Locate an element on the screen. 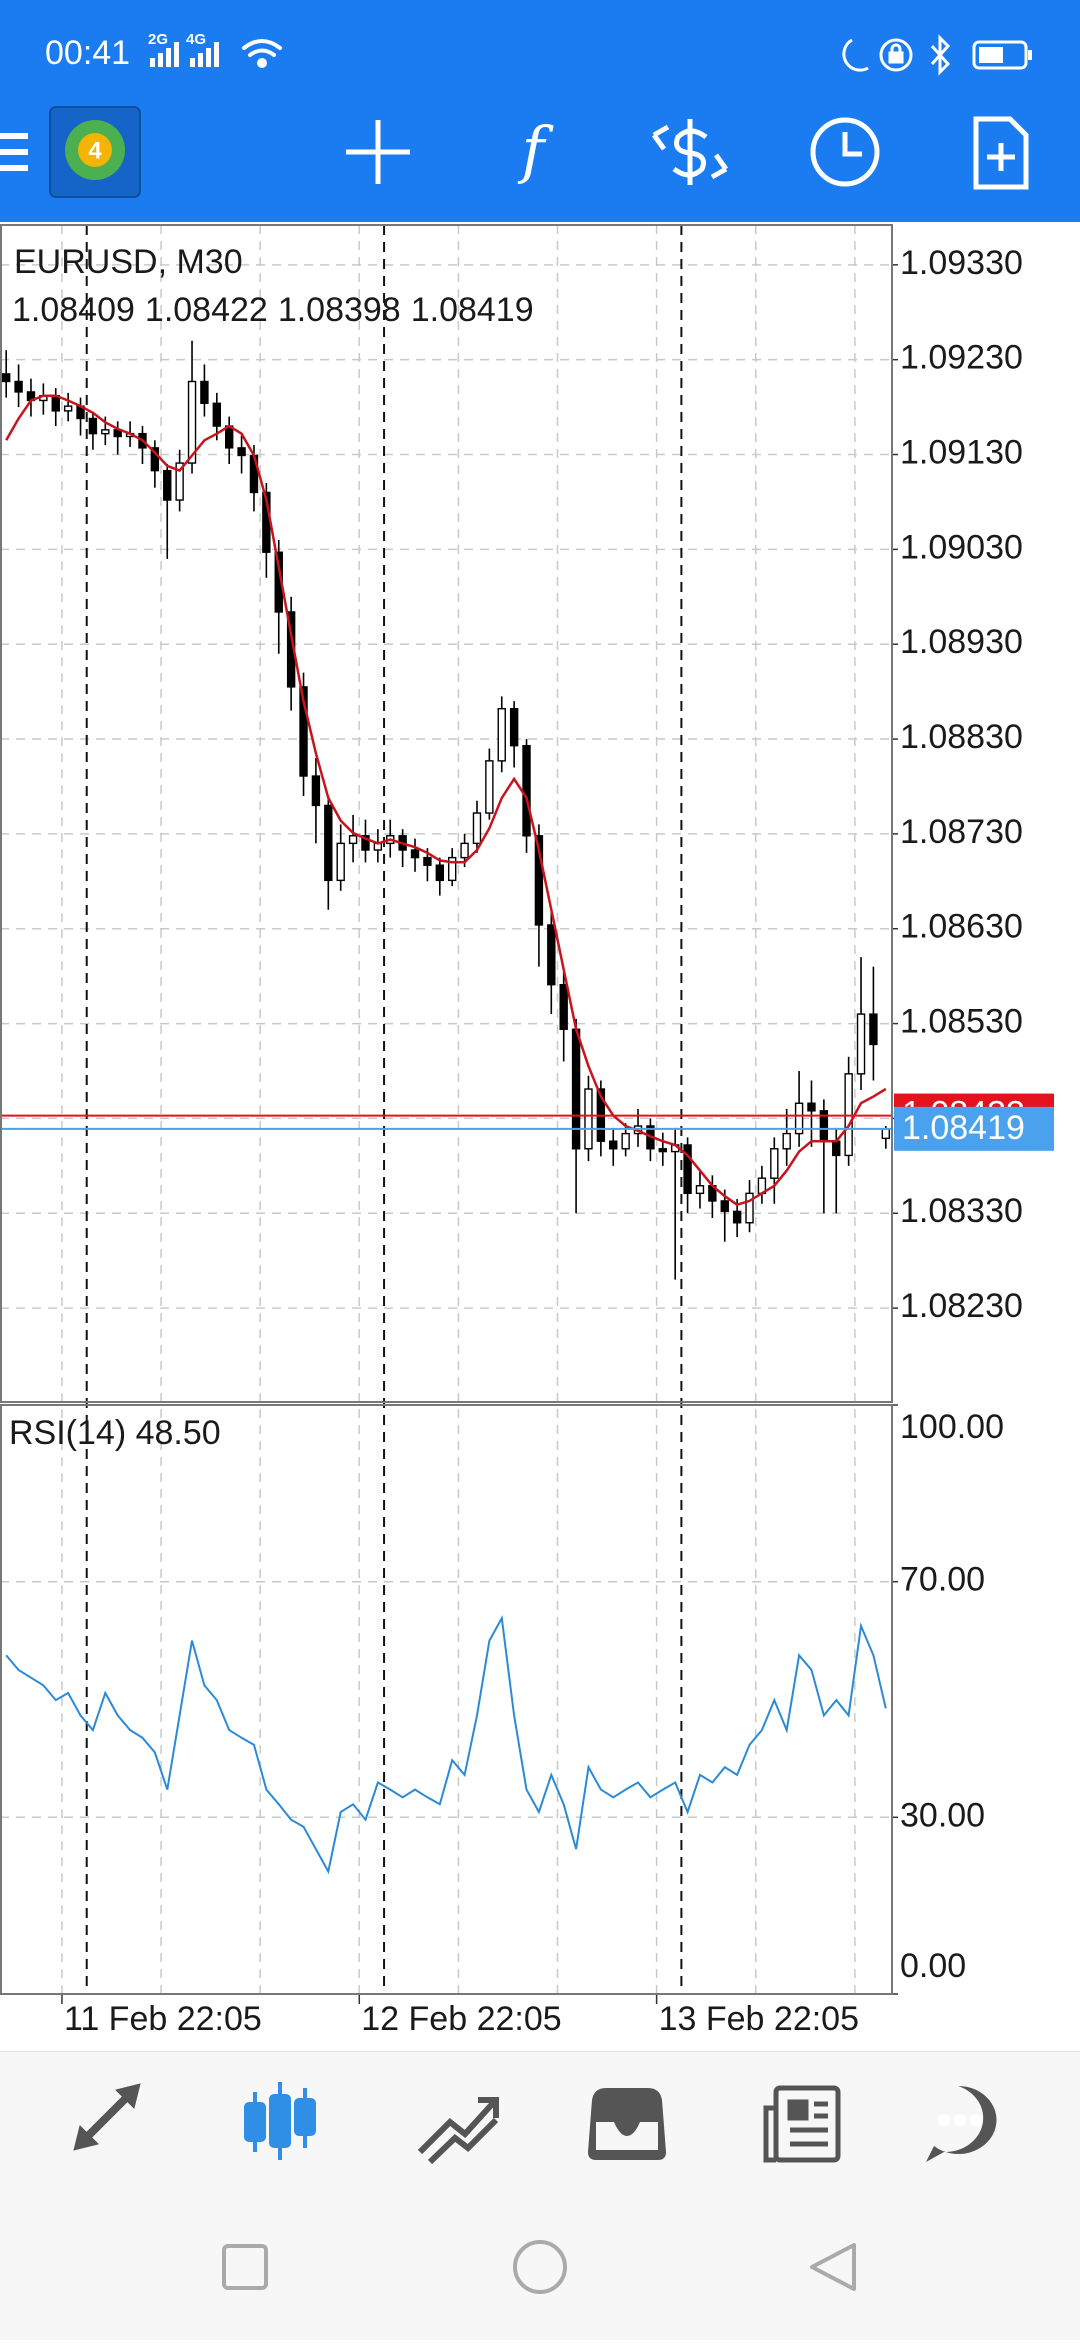 The width and height of the screenshot is (1080, 2345). chart-tab is located at coordinates (280, 2121).